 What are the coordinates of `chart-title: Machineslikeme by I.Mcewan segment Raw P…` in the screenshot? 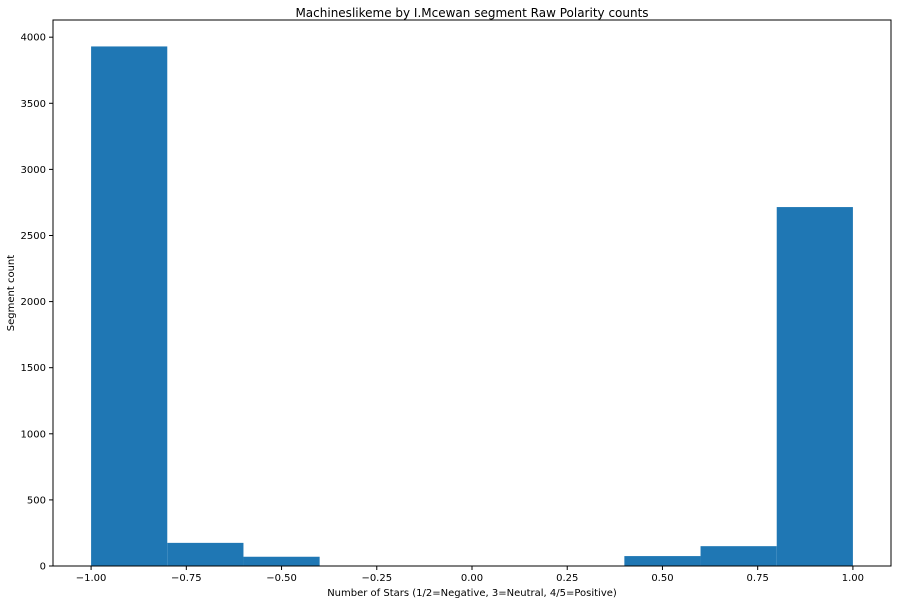 It's located at (471, 13).